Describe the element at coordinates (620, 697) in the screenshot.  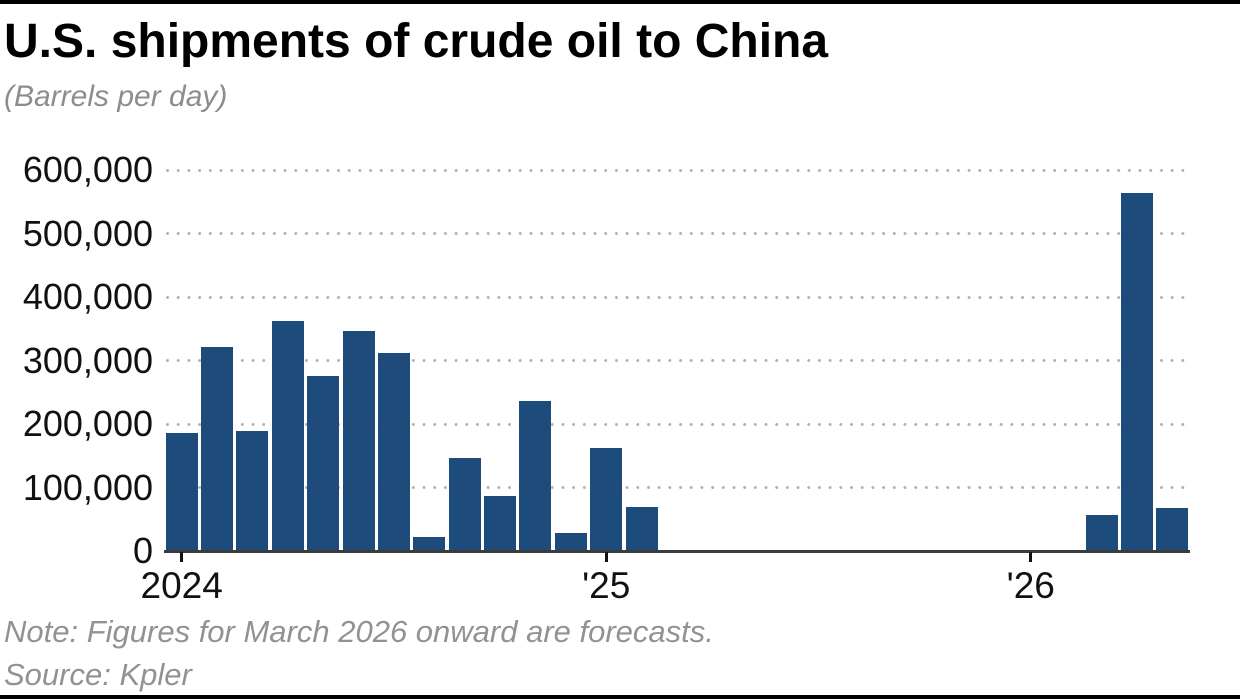
I see `bottom-rule` at that location.